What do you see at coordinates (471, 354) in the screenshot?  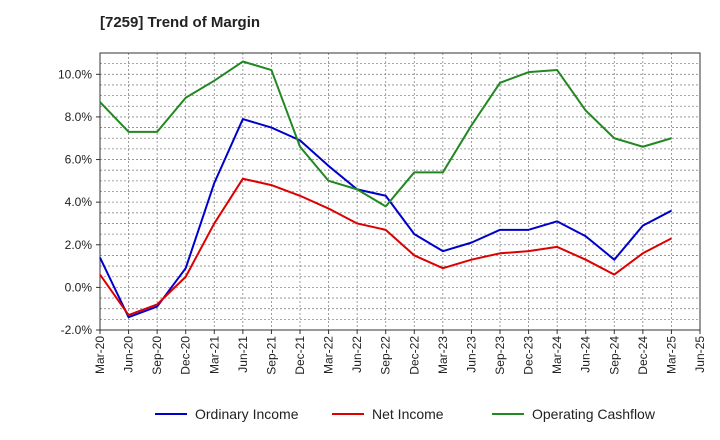 I see `x-tick-label: Jun-23` at bounding box center [471, 354].